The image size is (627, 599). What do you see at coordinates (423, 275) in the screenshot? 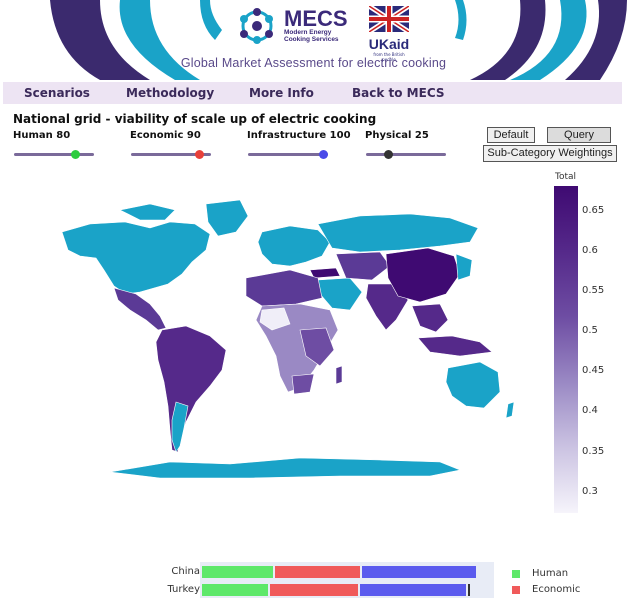
I see `map-china` at bounding box center [423, 275].